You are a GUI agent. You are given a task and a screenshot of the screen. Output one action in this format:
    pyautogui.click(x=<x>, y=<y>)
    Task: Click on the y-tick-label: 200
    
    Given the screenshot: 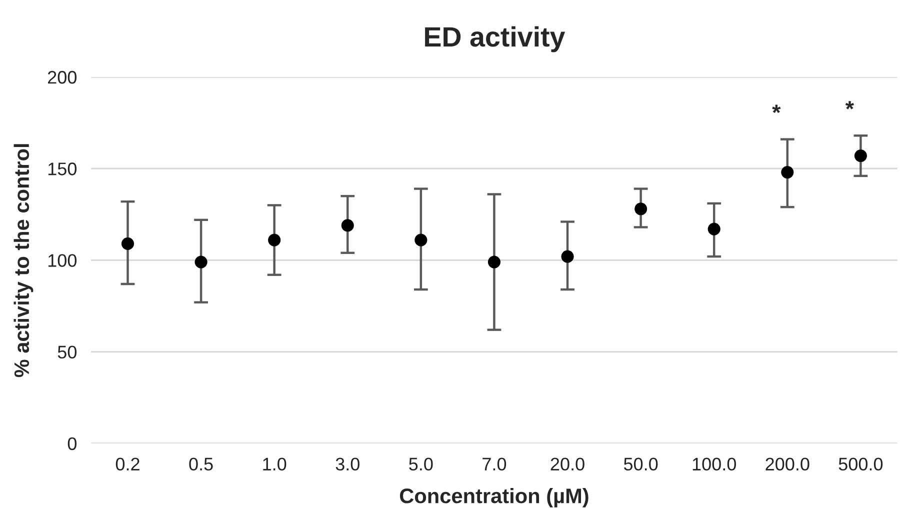 What is the action you would take?
    pyautogui.click(x=62, y=77)
    